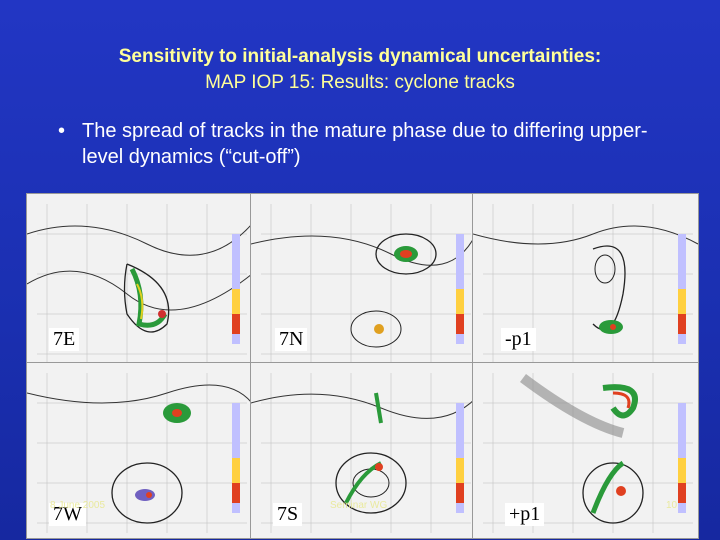 This screenshot has width=720, height=540. I want to click on footer-date: 8 June 2005, so click(78, 505).